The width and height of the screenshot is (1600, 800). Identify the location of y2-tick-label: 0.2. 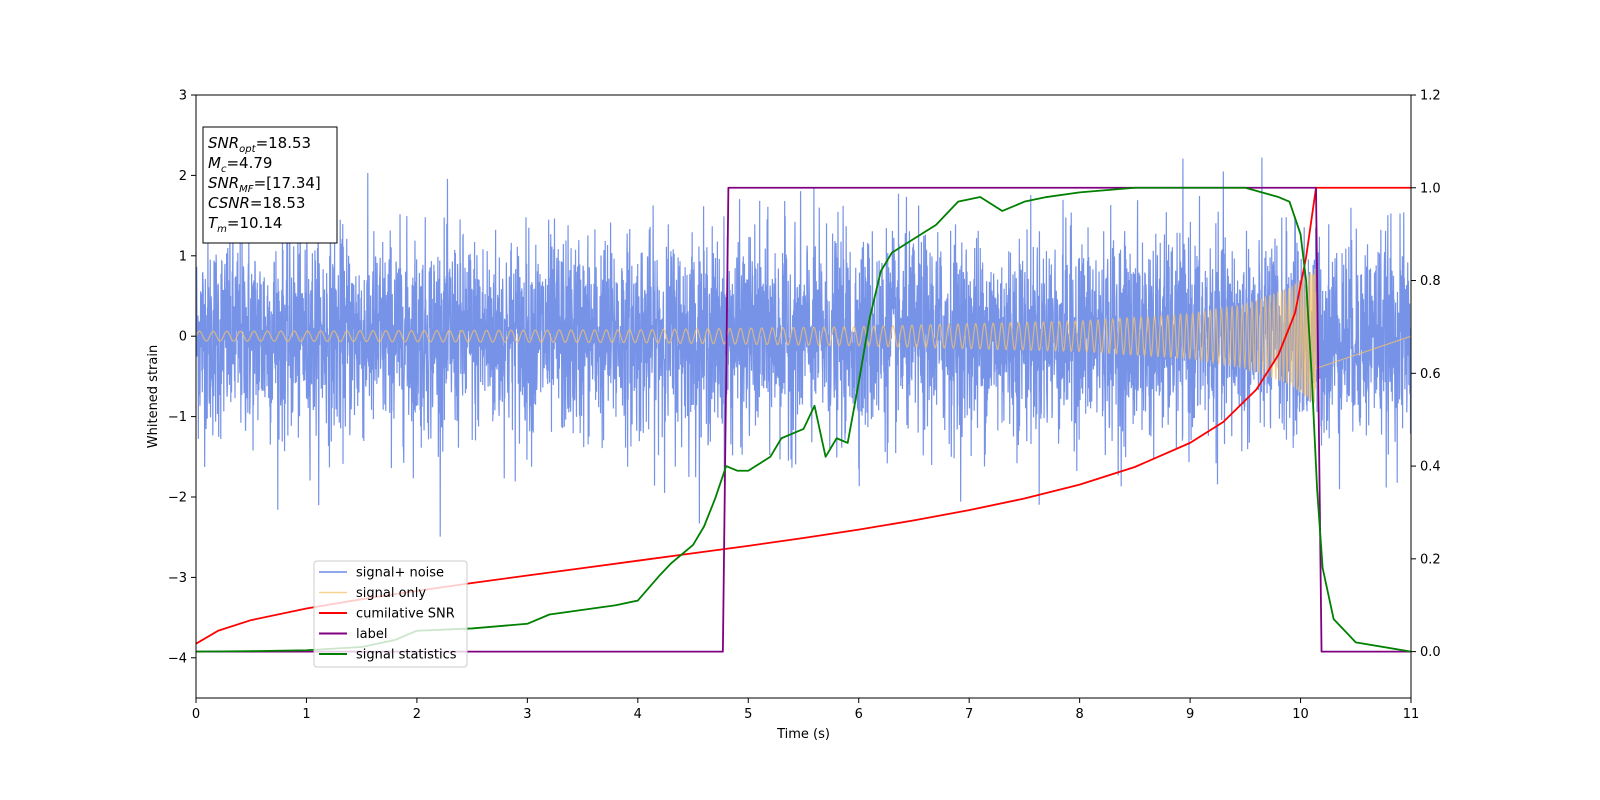
(1430, 559).